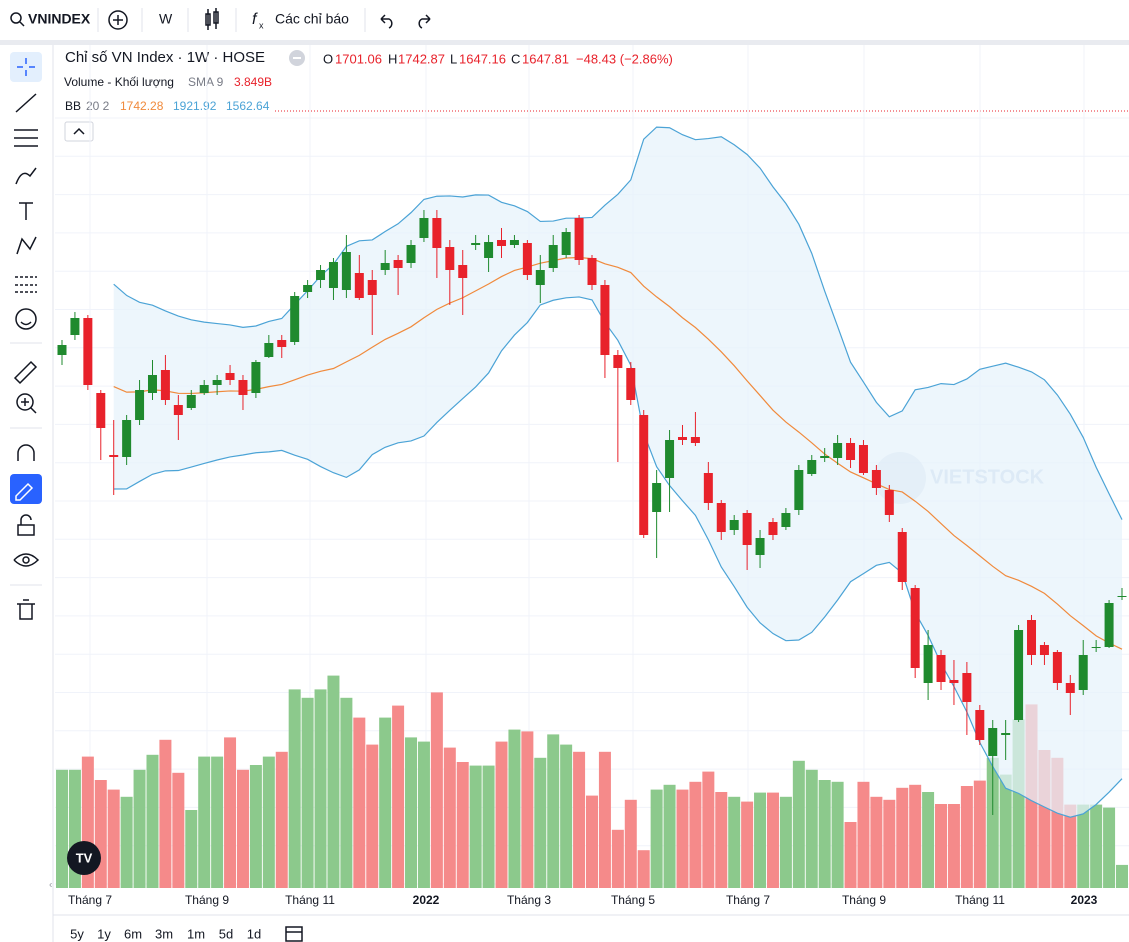 The width and height of the screenshot is (1129, 942). I want to click on period-bar: 5y 1y 6m 3m 1m 5d 1d, so click(165, 933).